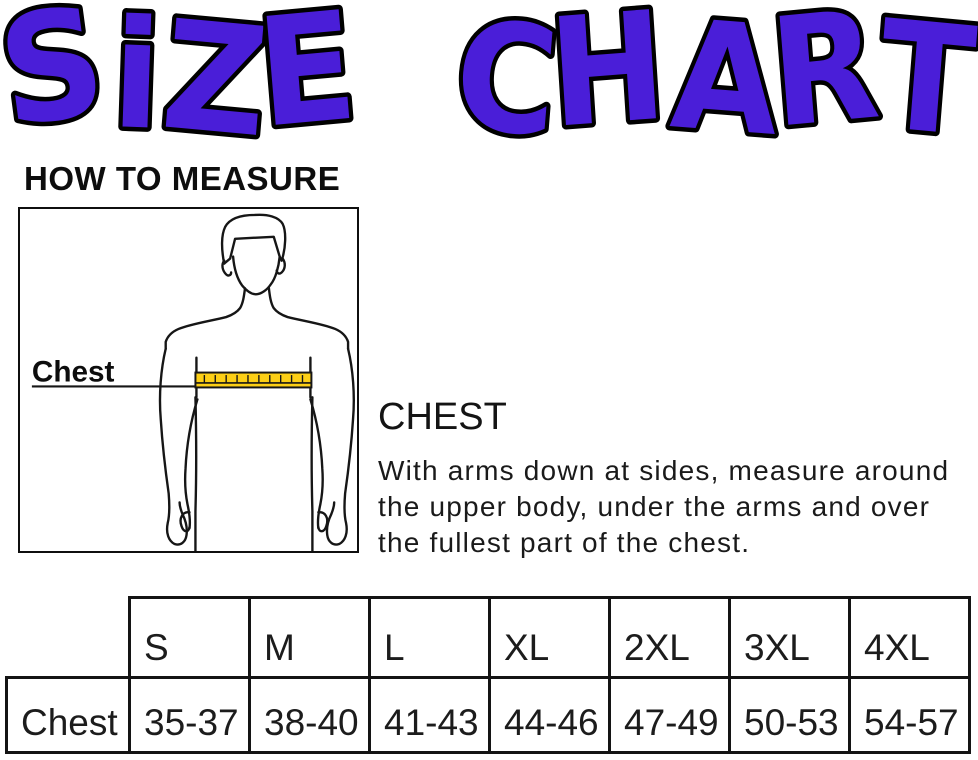 The height and width of the screenshot is (760, 978). What do you see at coordinates (189, 637) in the screenshot?
I see `size-col-s: S` at bounding box center [189, 637].